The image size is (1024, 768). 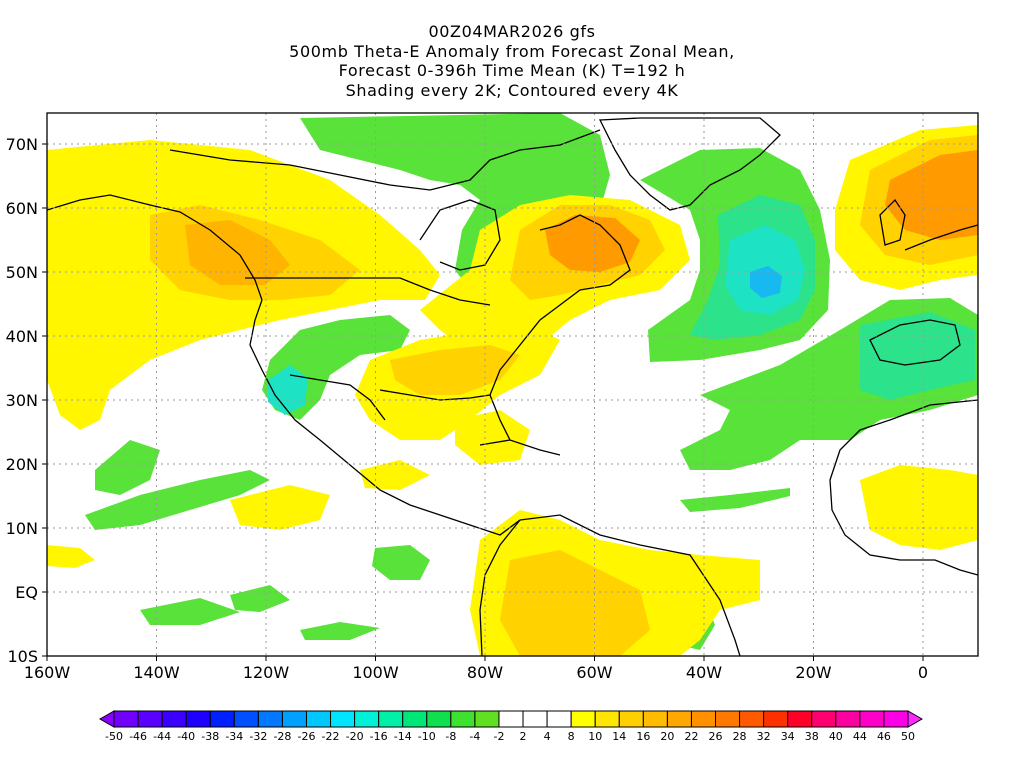 I want to click on colorbar-label: -10, so click(x=427, y=736).